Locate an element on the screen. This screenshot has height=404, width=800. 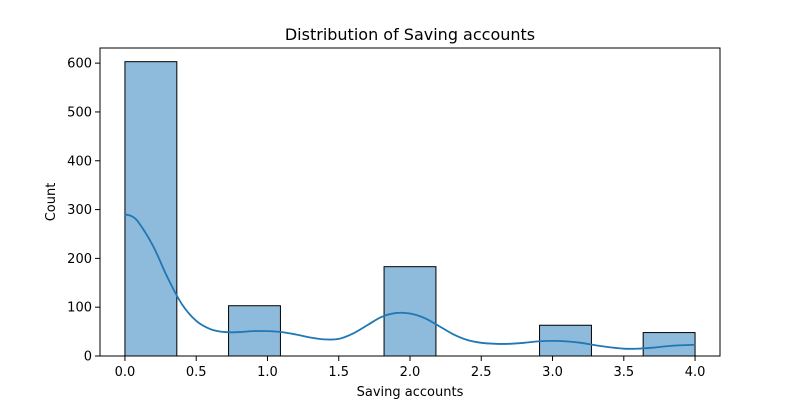
x-tick-label: 0.0 is located at coordinates (125, 372).